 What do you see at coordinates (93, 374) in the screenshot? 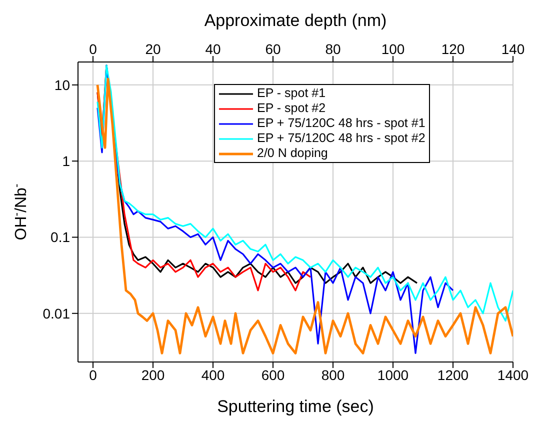
I see `x-tick-label: 0` at bounding box center [93, 374].